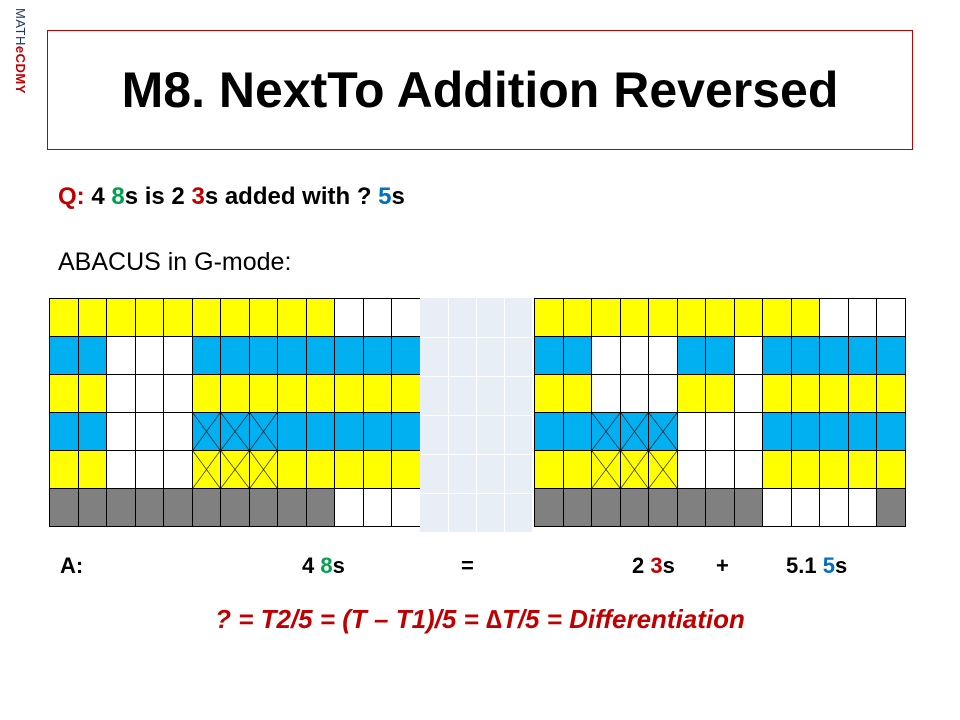  I want to click on answer-right: 5.1 5s, so click(816, 566).